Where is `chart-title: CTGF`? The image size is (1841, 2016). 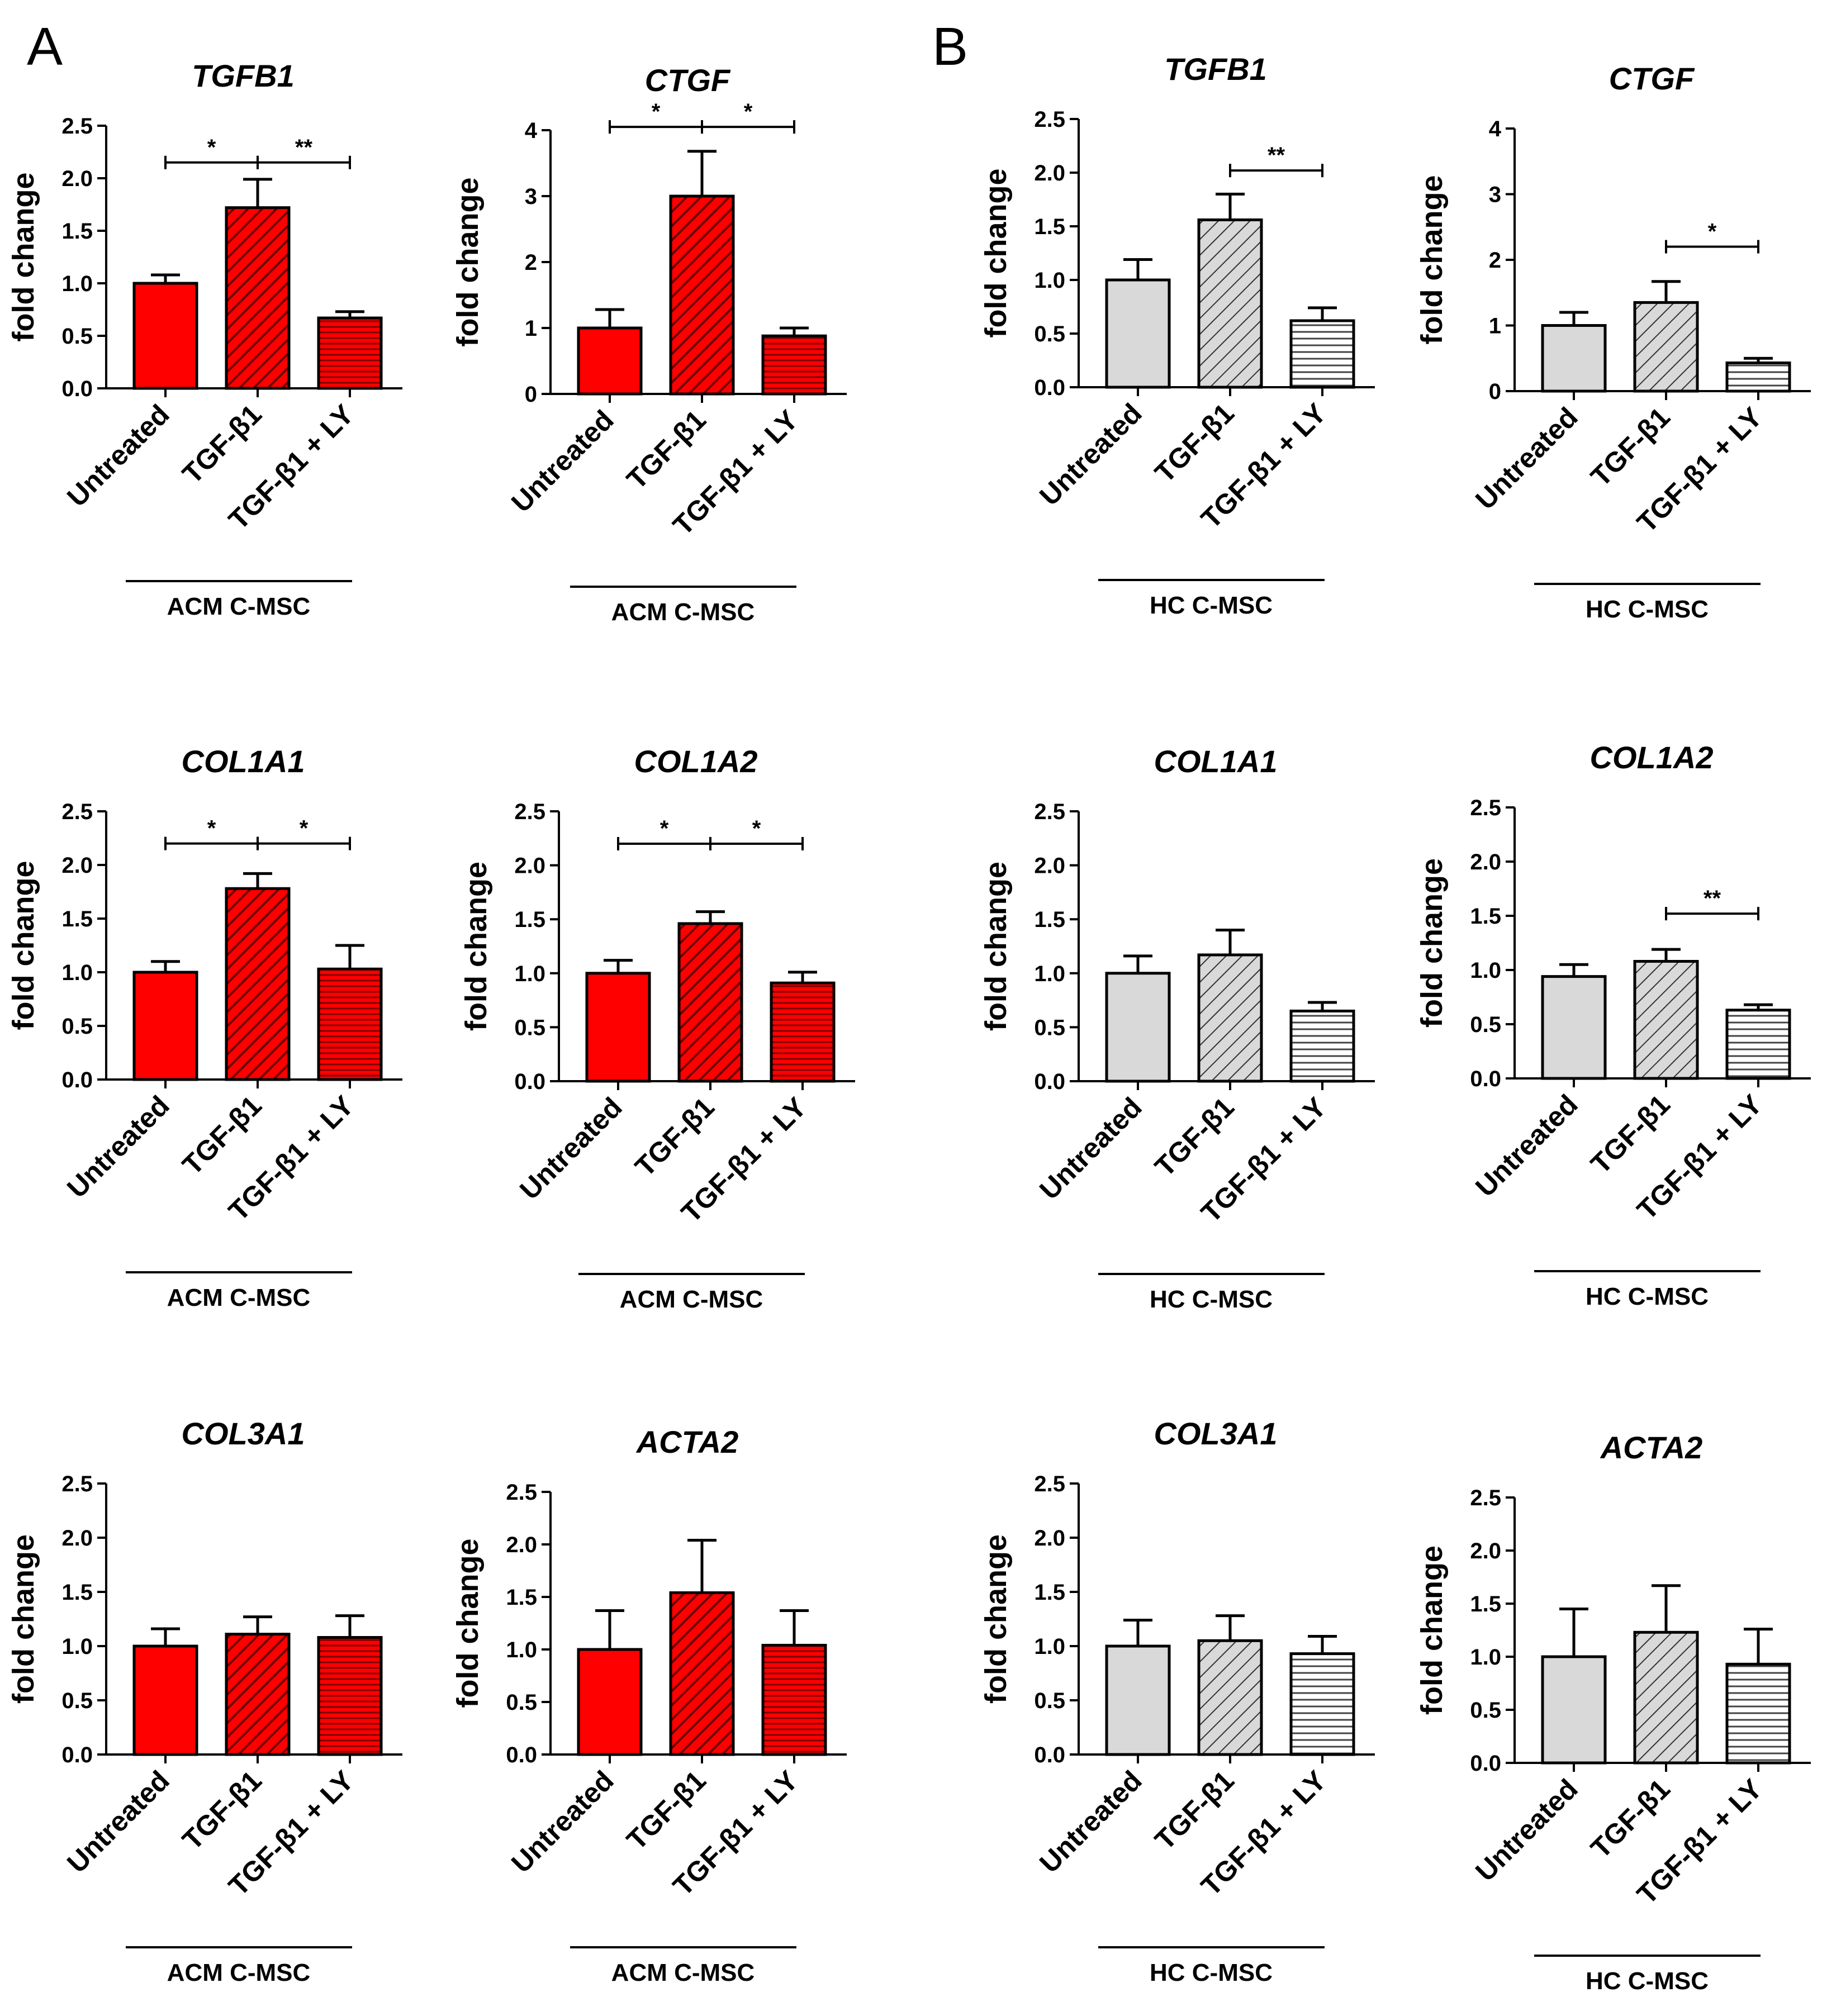
chart-title: CTGF is located at coordinates (688, 80).